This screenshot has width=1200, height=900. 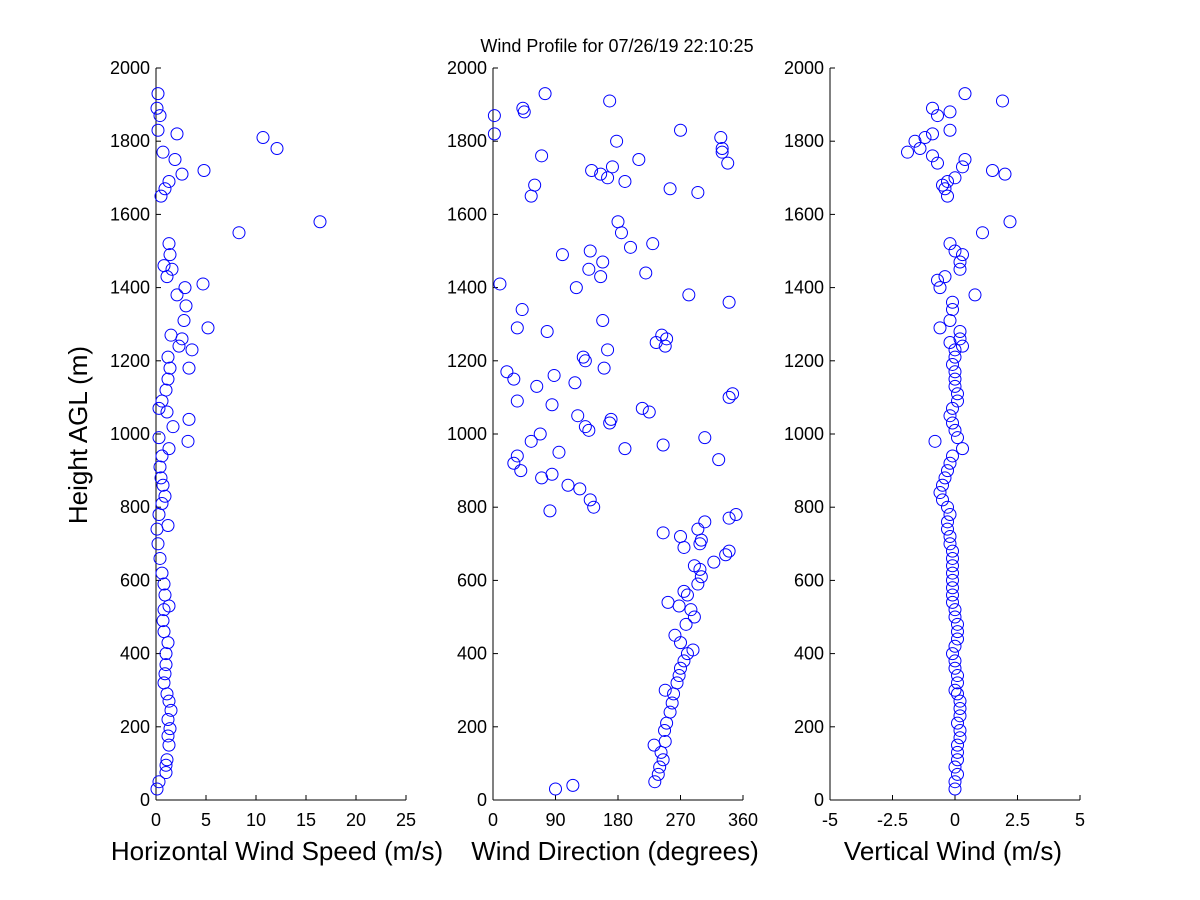 I want to click on y-tick-label: 1800, so click(x=130, y=141).